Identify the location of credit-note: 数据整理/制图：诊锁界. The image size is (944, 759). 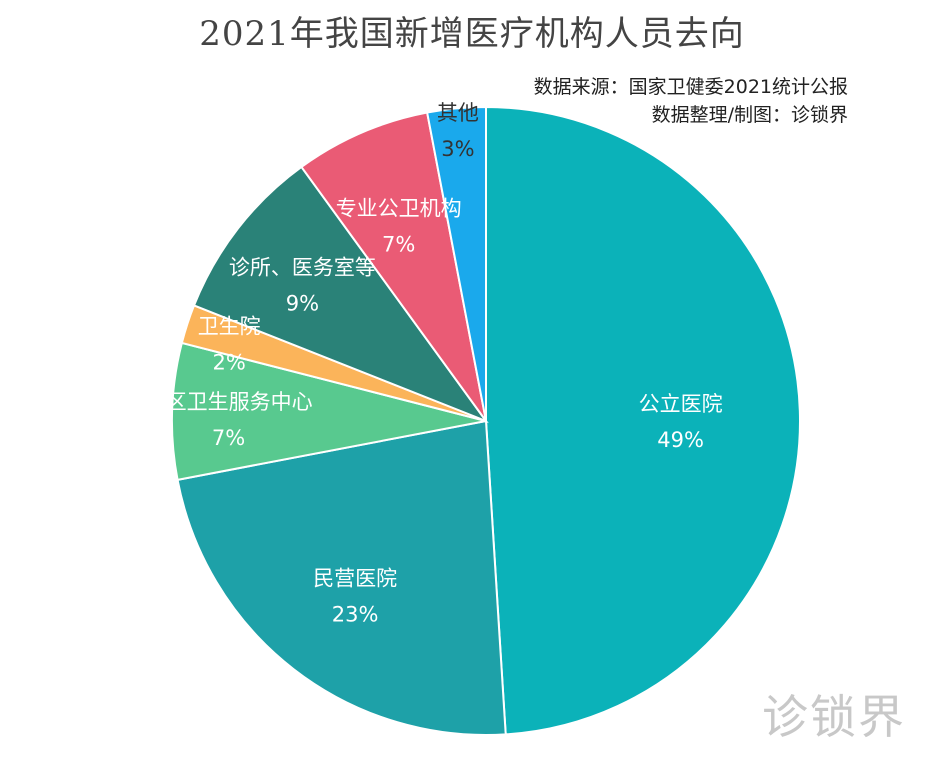
(749, 115).